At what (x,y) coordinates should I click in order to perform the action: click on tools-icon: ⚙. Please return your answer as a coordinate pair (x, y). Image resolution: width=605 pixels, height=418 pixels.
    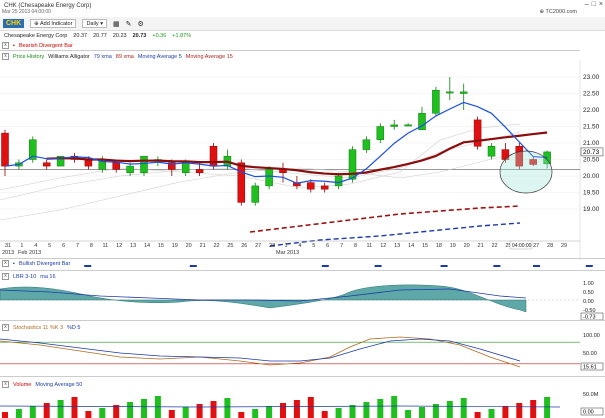
    Looking at the image, I should click on (140, 24).